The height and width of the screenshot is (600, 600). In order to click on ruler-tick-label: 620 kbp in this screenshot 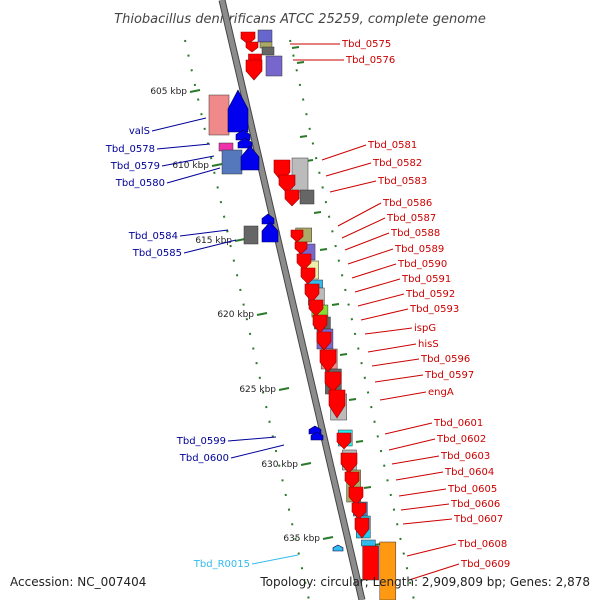, I will do `click(235, 315)`.